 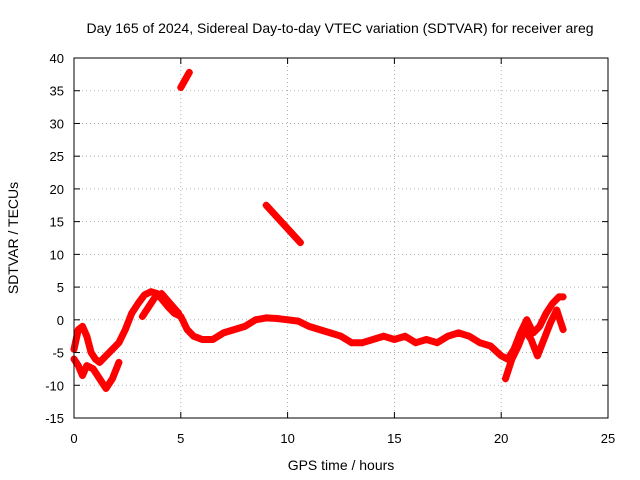 I want to click on x-tick-label: 25, so click(x=608, y=438).